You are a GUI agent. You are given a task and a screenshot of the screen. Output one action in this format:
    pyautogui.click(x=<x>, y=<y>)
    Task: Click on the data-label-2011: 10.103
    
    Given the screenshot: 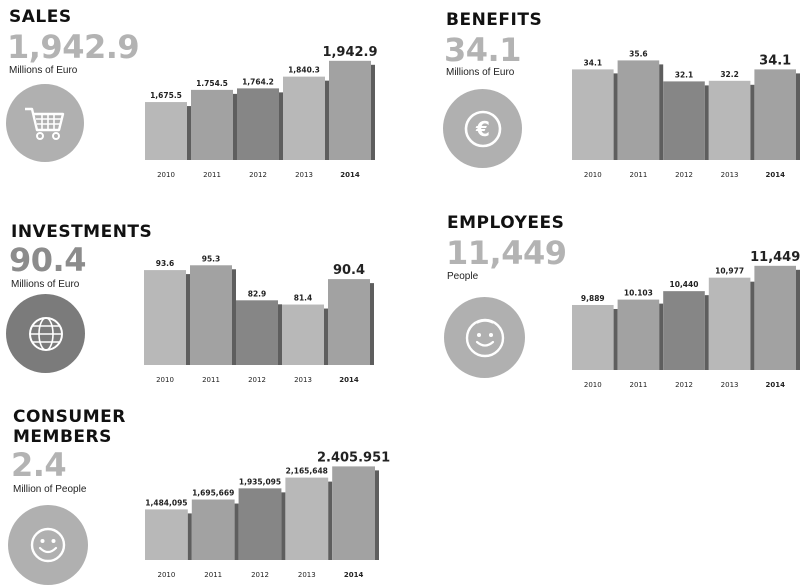 What is the action you would take?
    pyautogui.click(x=638, y=293)
    